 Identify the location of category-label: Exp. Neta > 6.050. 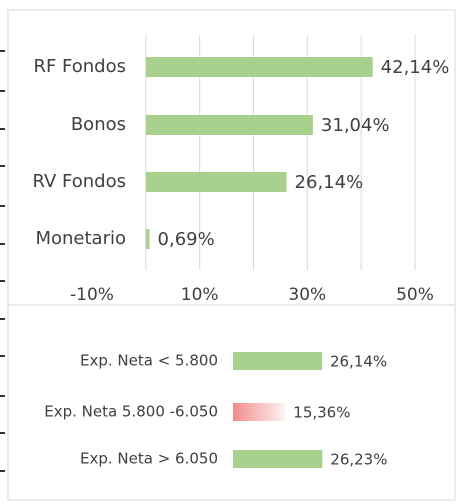
(149, 459).